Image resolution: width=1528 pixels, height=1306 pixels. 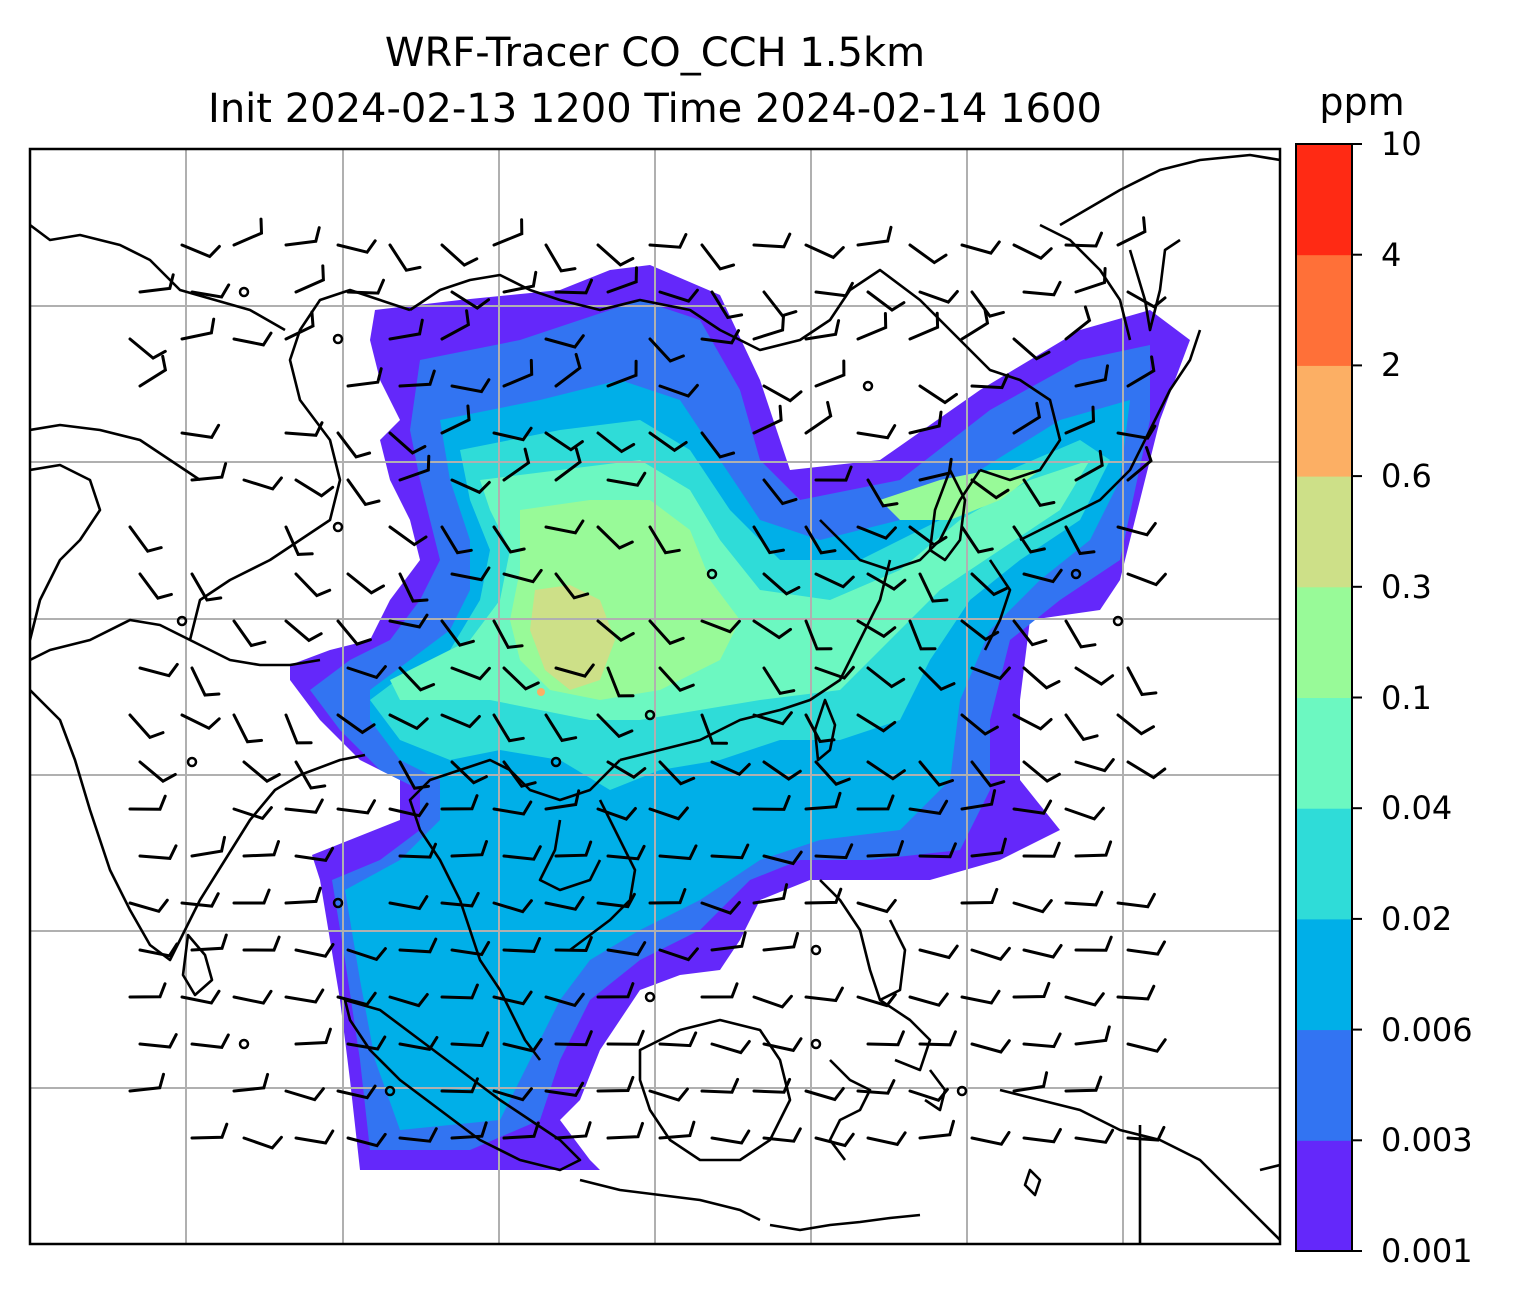 What do you see at coordinates (1391, 365) in the screenshot?
I see `colorbar-tick-label: 2` at bounding box center [1391, 365].